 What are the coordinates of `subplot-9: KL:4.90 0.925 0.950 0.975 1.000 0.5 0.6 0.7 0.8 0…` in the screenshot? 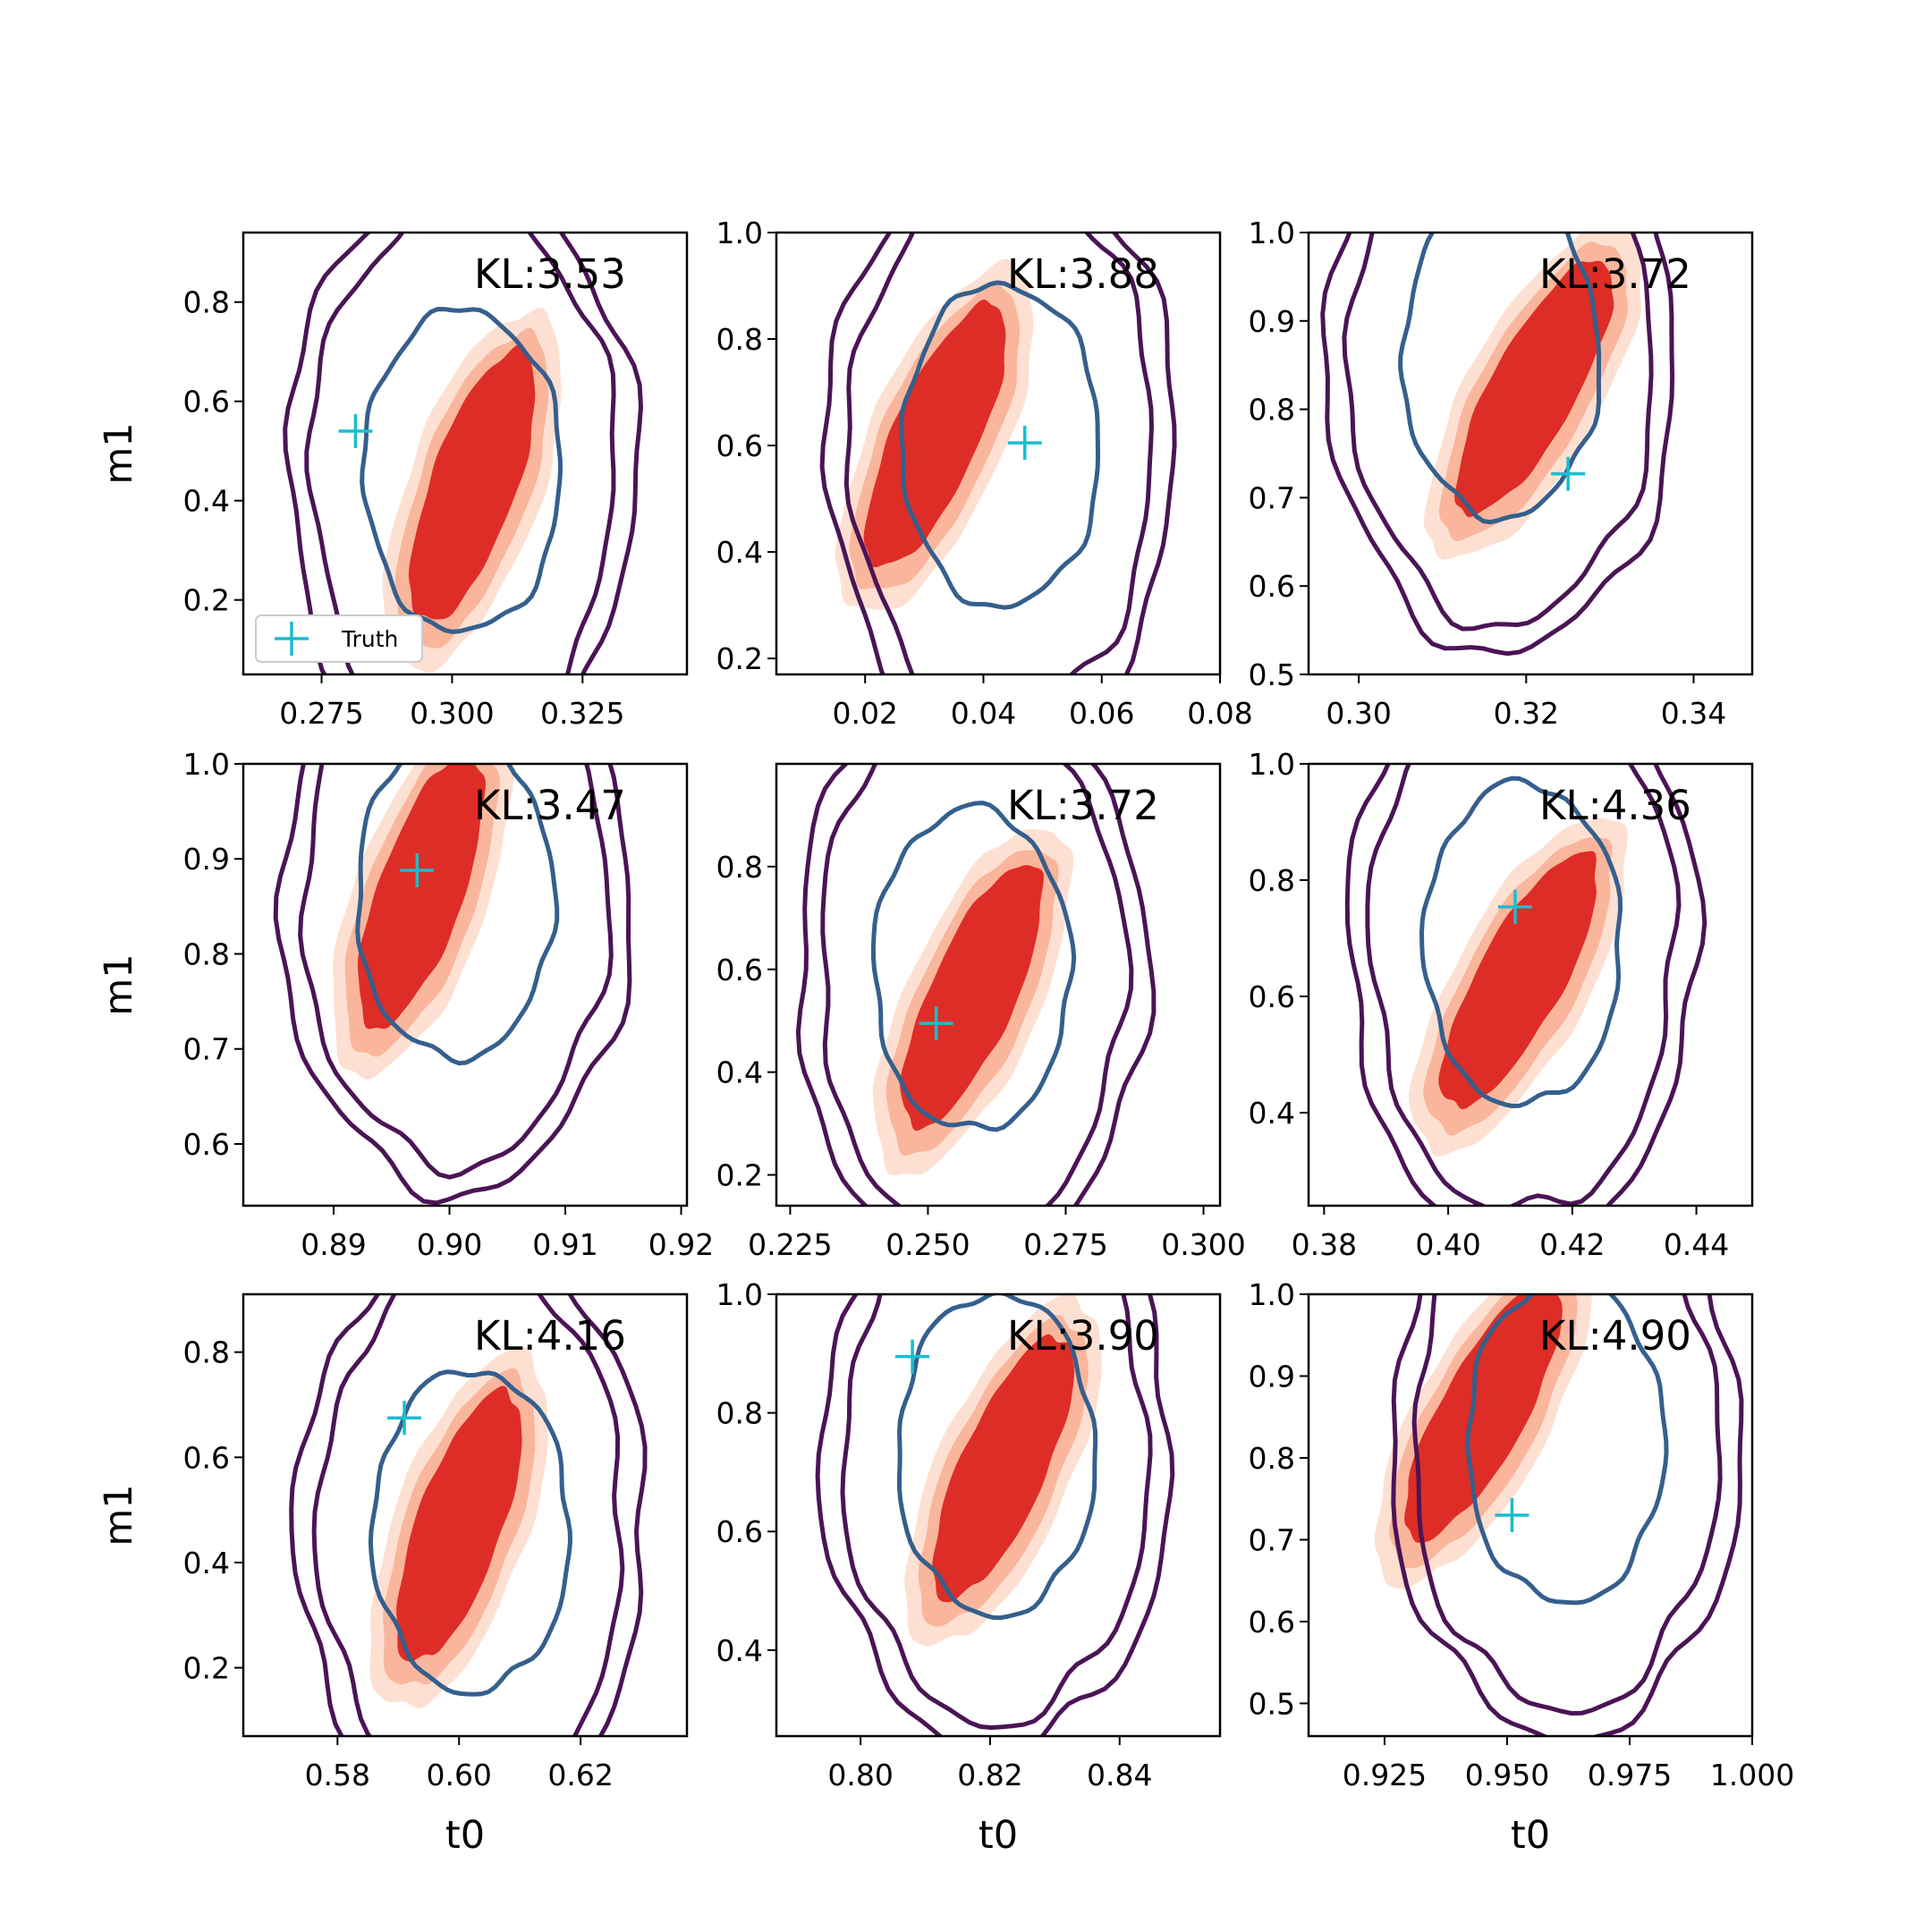 It's located at (1522, 1567).